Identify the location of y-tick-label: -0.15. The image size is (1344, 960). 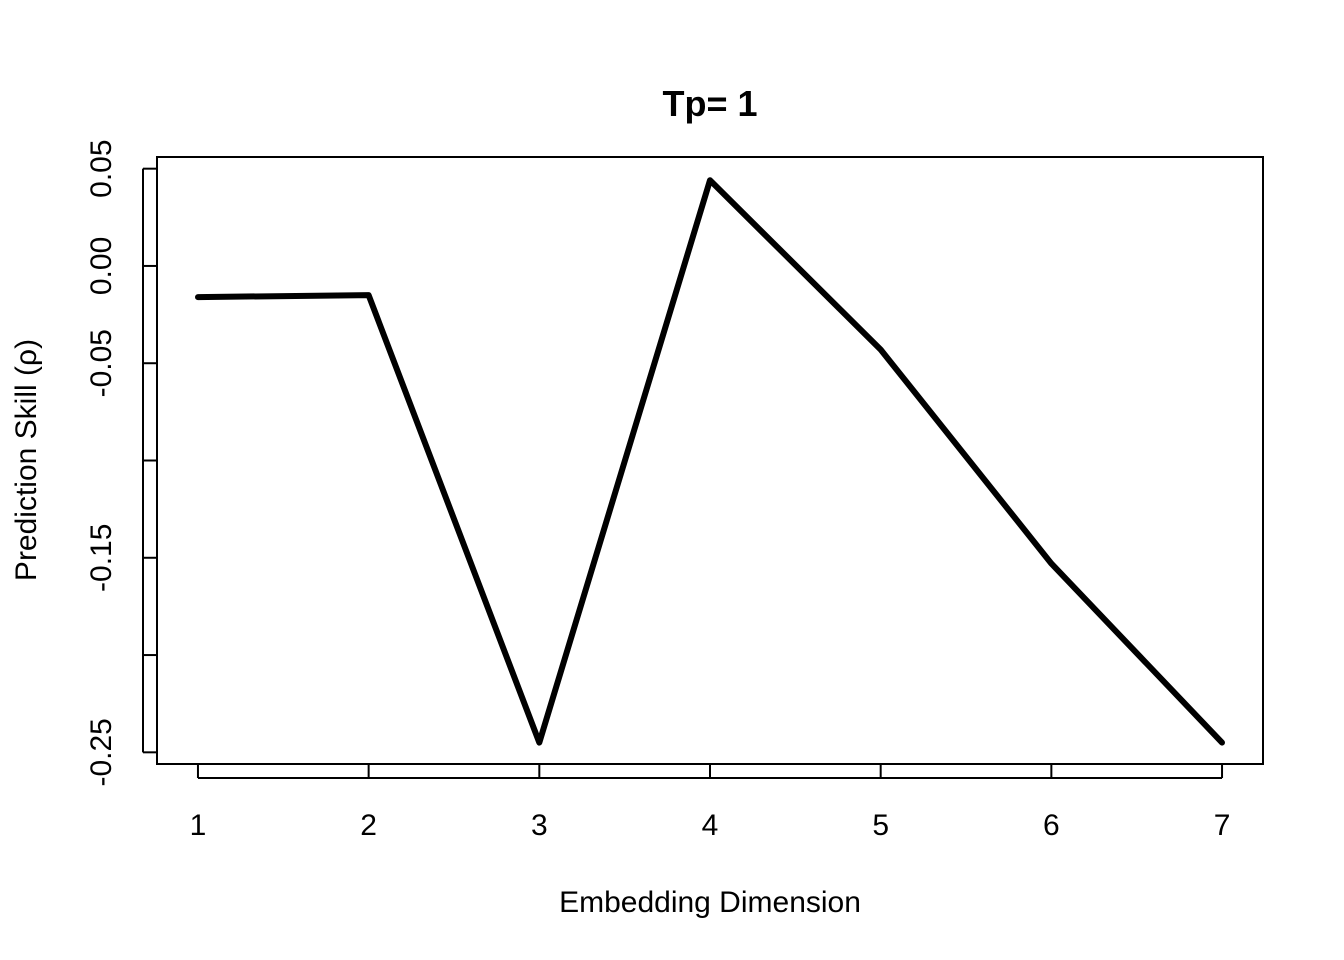
(101, 558).